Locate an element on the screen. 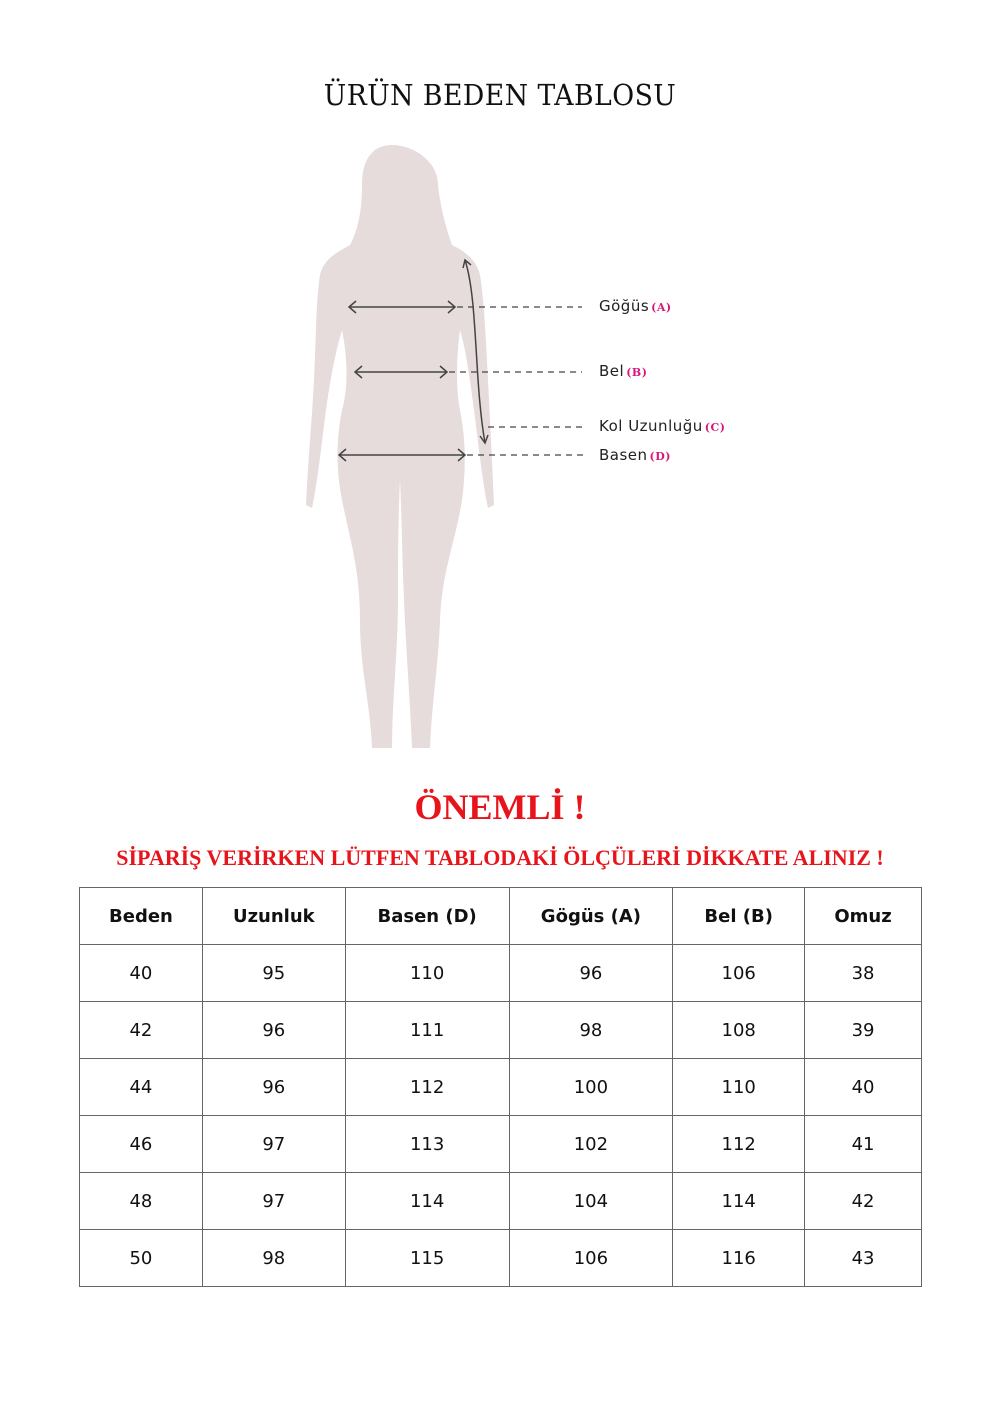 The width and height of the screenshot is (1000, 1414). page-title: ÜRÜN BEDEN TABLOSU is located at coordinates (500, 95).